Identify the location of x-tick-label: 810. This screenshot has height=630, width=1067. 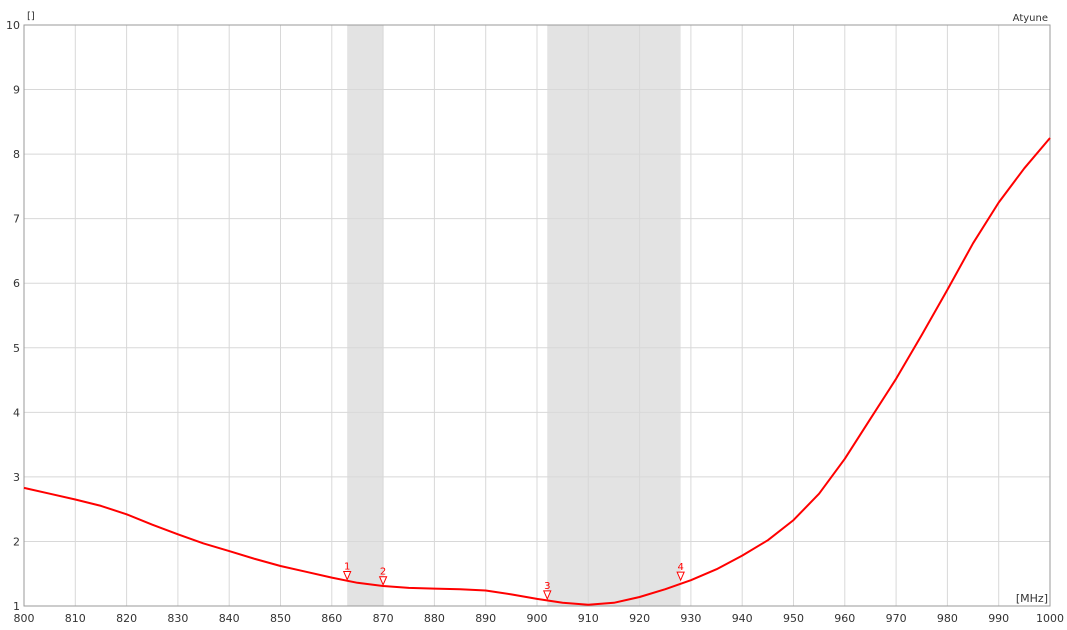
(75, 618).